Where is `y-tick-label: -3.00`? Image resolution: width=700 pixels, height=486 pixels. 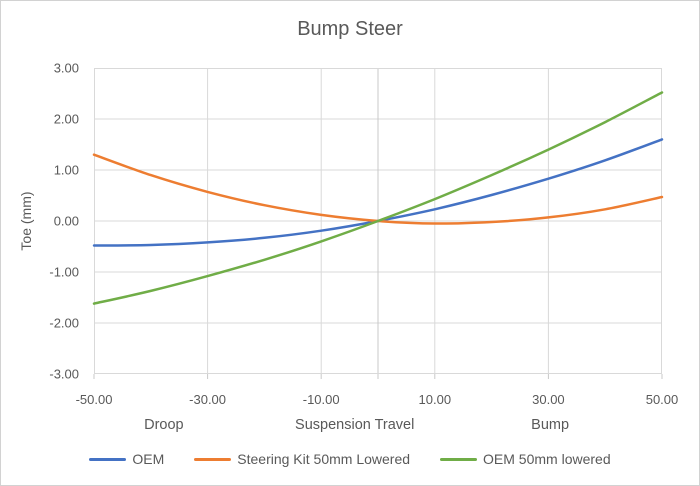 y-tick-label: -3.00 is located at coordinates (64, 374).